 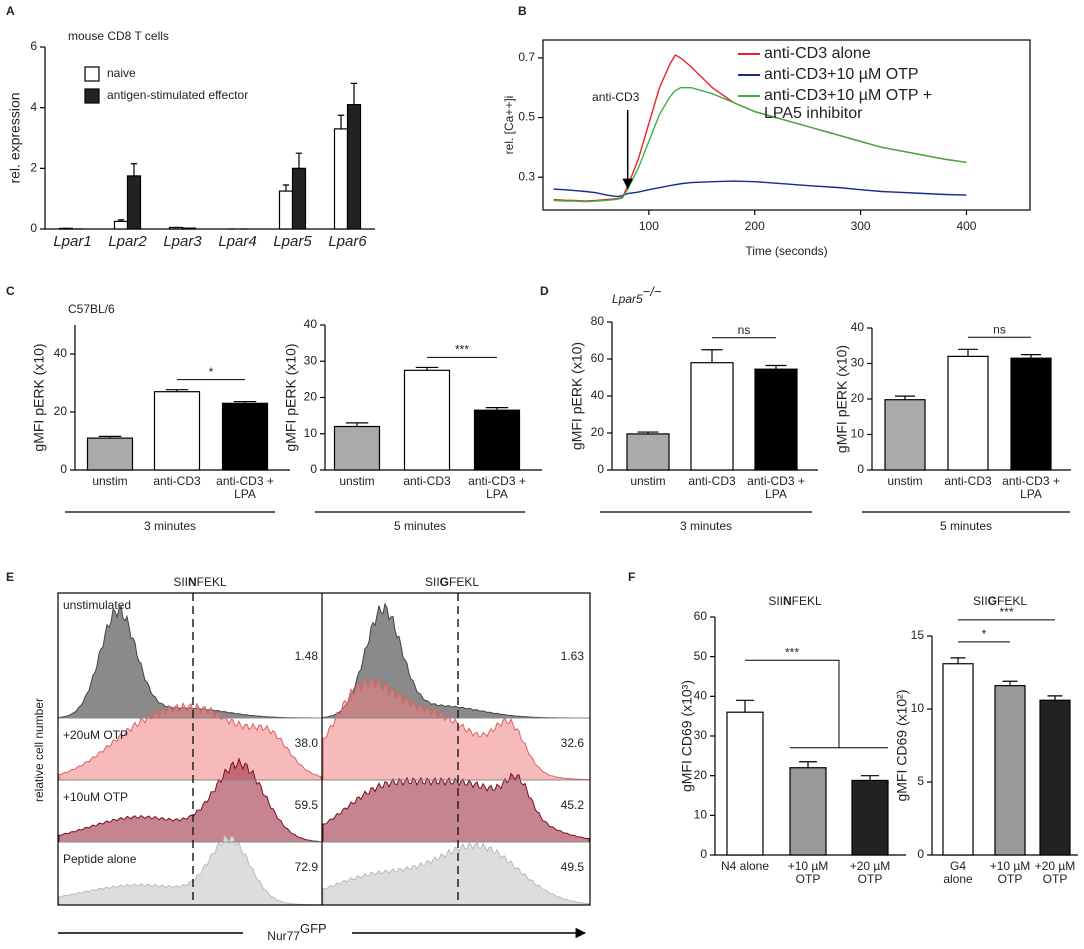 What do you see at coordinates (347, 241) in the screenshot?
I see `x-tick-label: Lpar6` at bounding box center [347, 241].